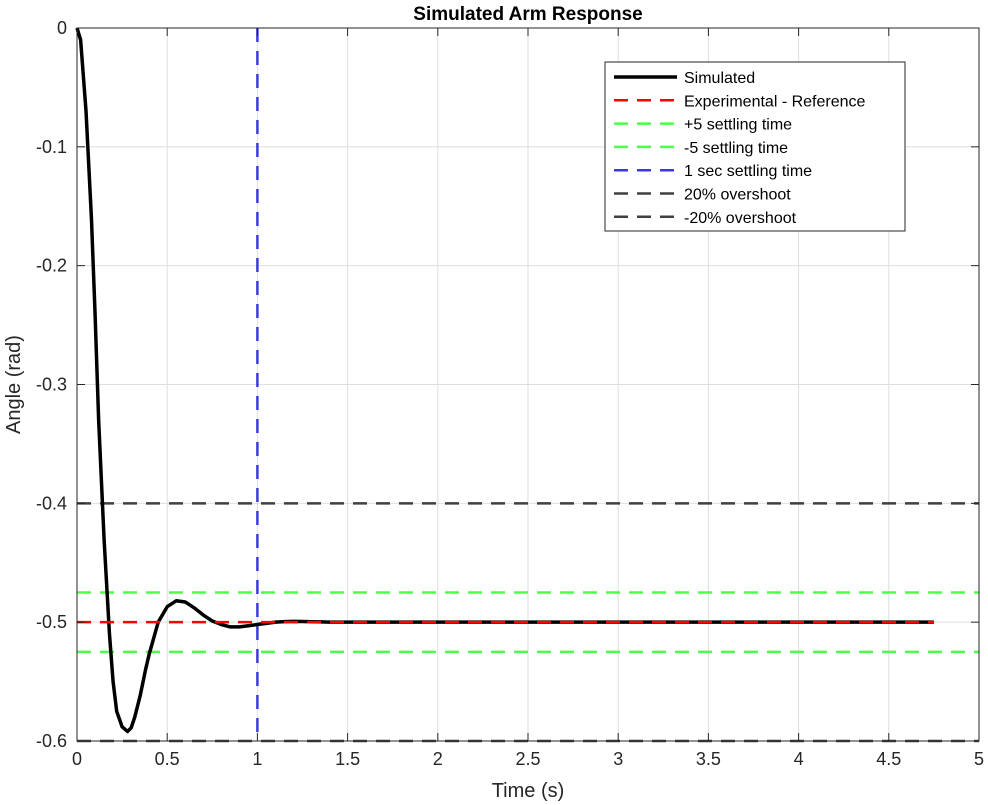  What do you see at coordinates (51, 266) in the screenshot?
I see `y-tick-label-2: -0.2` at bounding box center [51, 266].